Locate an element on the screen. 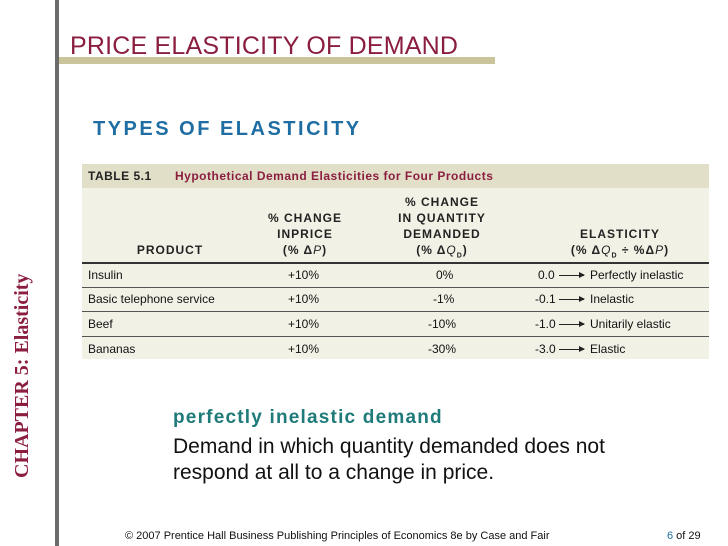  header-elas-sub: D is located at coordinates (614, 256).